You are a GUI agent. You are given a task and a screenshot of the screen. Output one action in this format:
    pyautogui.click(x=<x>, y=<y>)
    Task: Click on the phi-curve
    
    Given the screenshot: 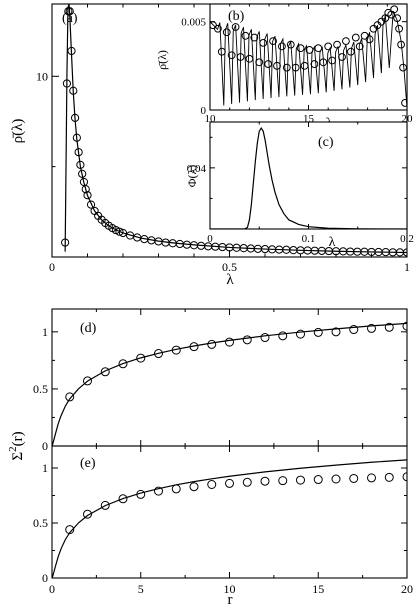 What is the action you would take?
    pyautogui.click(x=308, y=178)
    